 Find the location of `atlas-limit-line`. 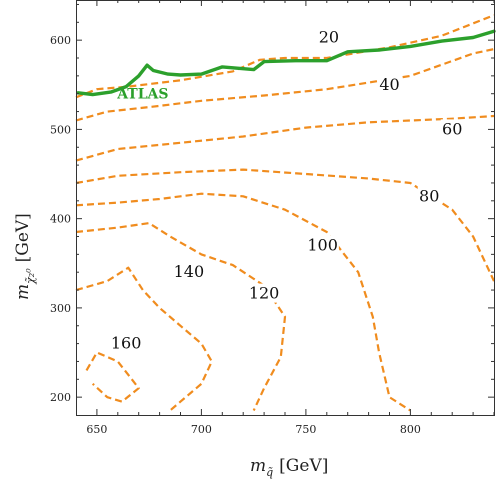

atlas-limit-line is located at coordinates (286, 63).